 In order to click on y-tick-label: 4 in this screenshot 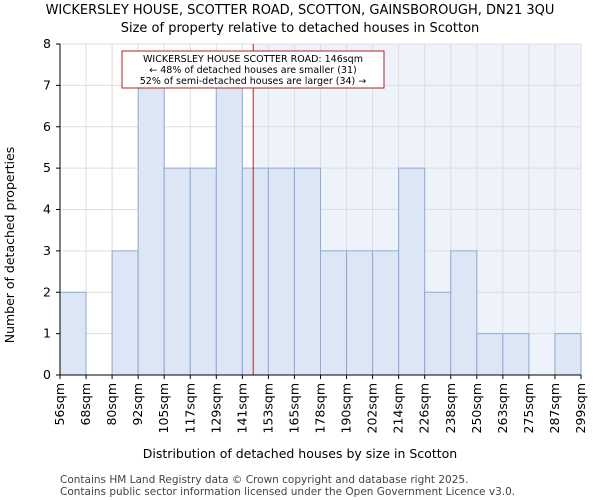, I will do `click(47, 209)`.